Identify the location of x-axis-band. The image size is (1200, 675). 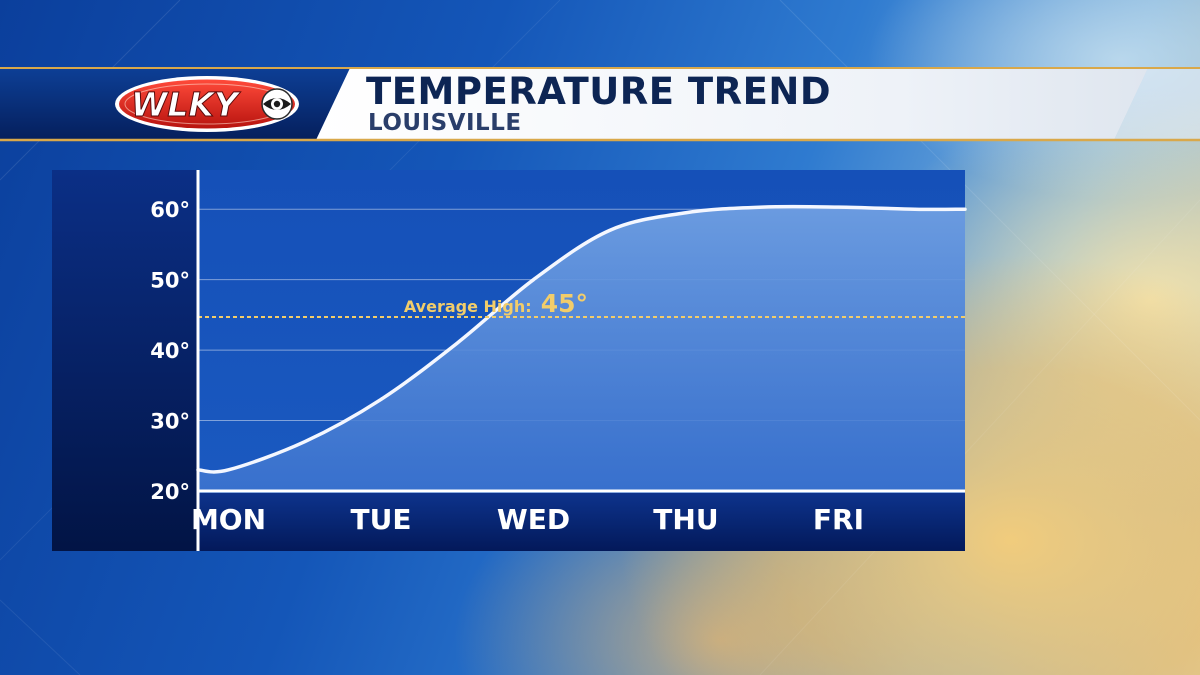
(581, 522).